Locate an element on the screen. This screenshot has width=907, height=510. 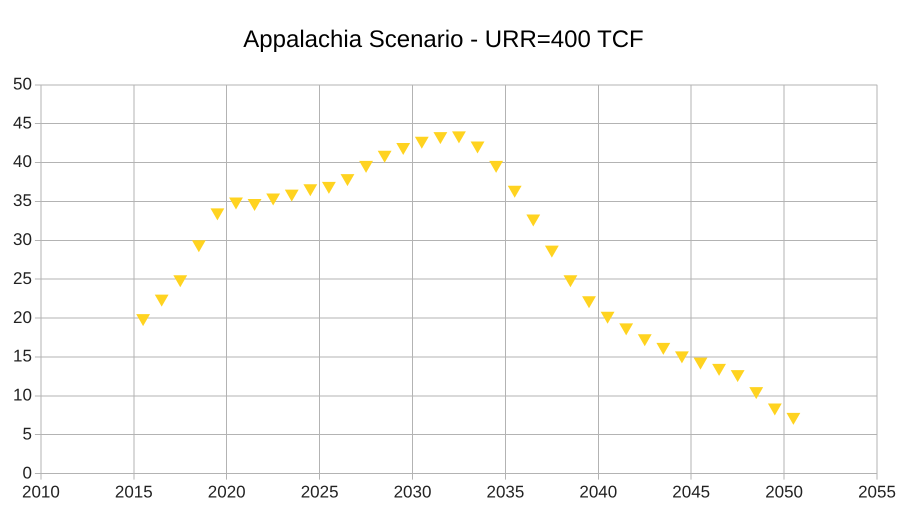
x-tick-label: 2040 is located at coordinates (598, 492).